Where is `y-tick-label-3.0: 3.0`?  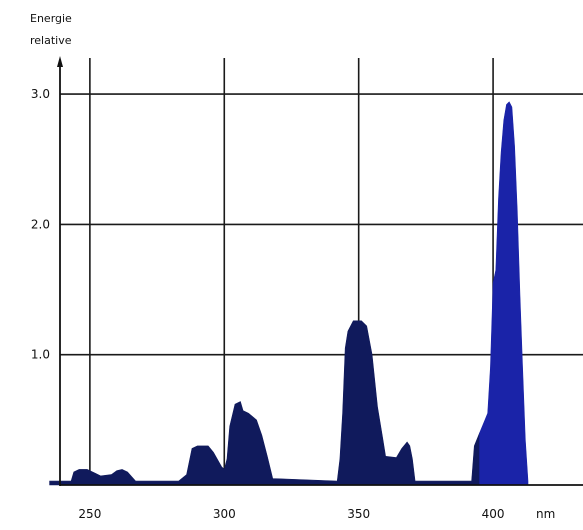
y-tick-label-3.0: 3.0 is located at coordinates (40, 94).